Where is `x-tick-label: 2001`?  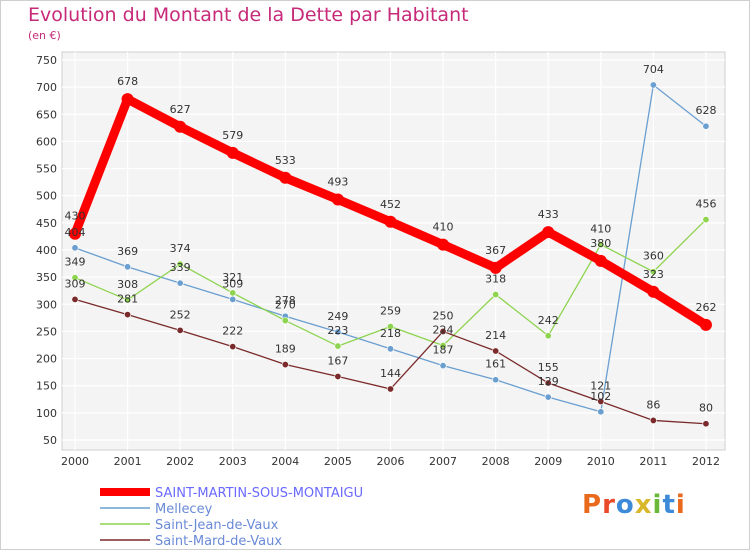
x-tick-label: 2001 is located at coordinates (128, 461).